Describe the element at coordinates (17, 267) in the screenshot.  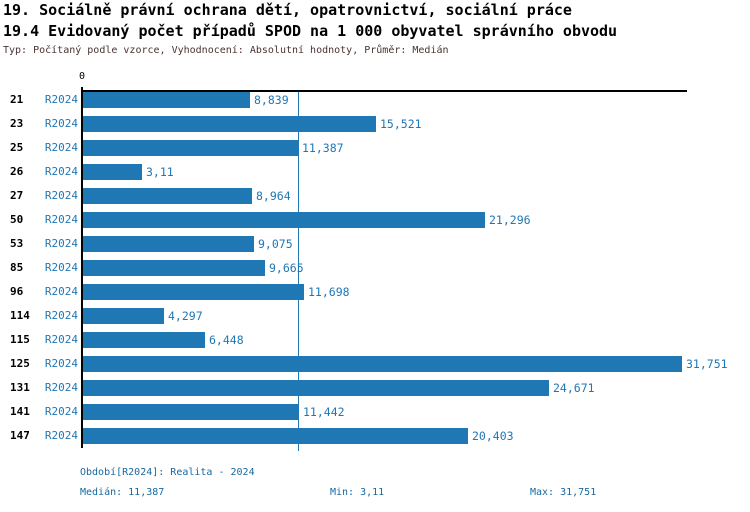
I see `district-code-label: 85` at that location.